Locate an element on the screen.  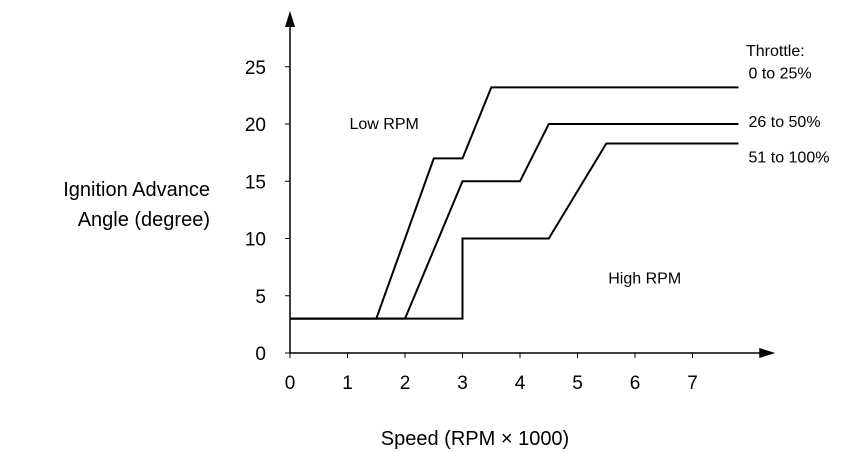
x-tick-label: 6 is located at coordinates (635, 383).